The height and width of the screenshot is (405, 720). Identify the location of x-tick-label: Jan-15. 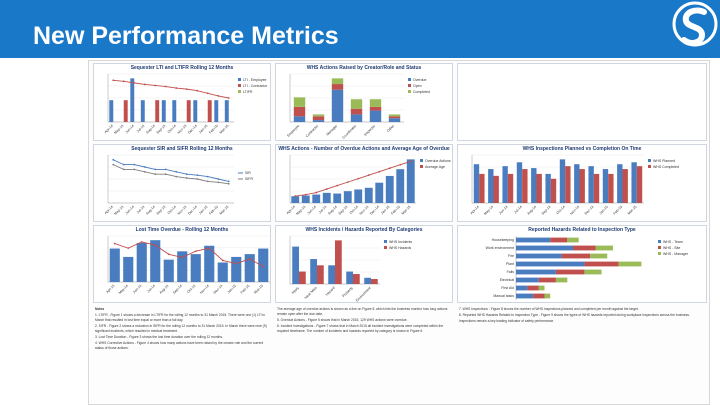
(232, 289).